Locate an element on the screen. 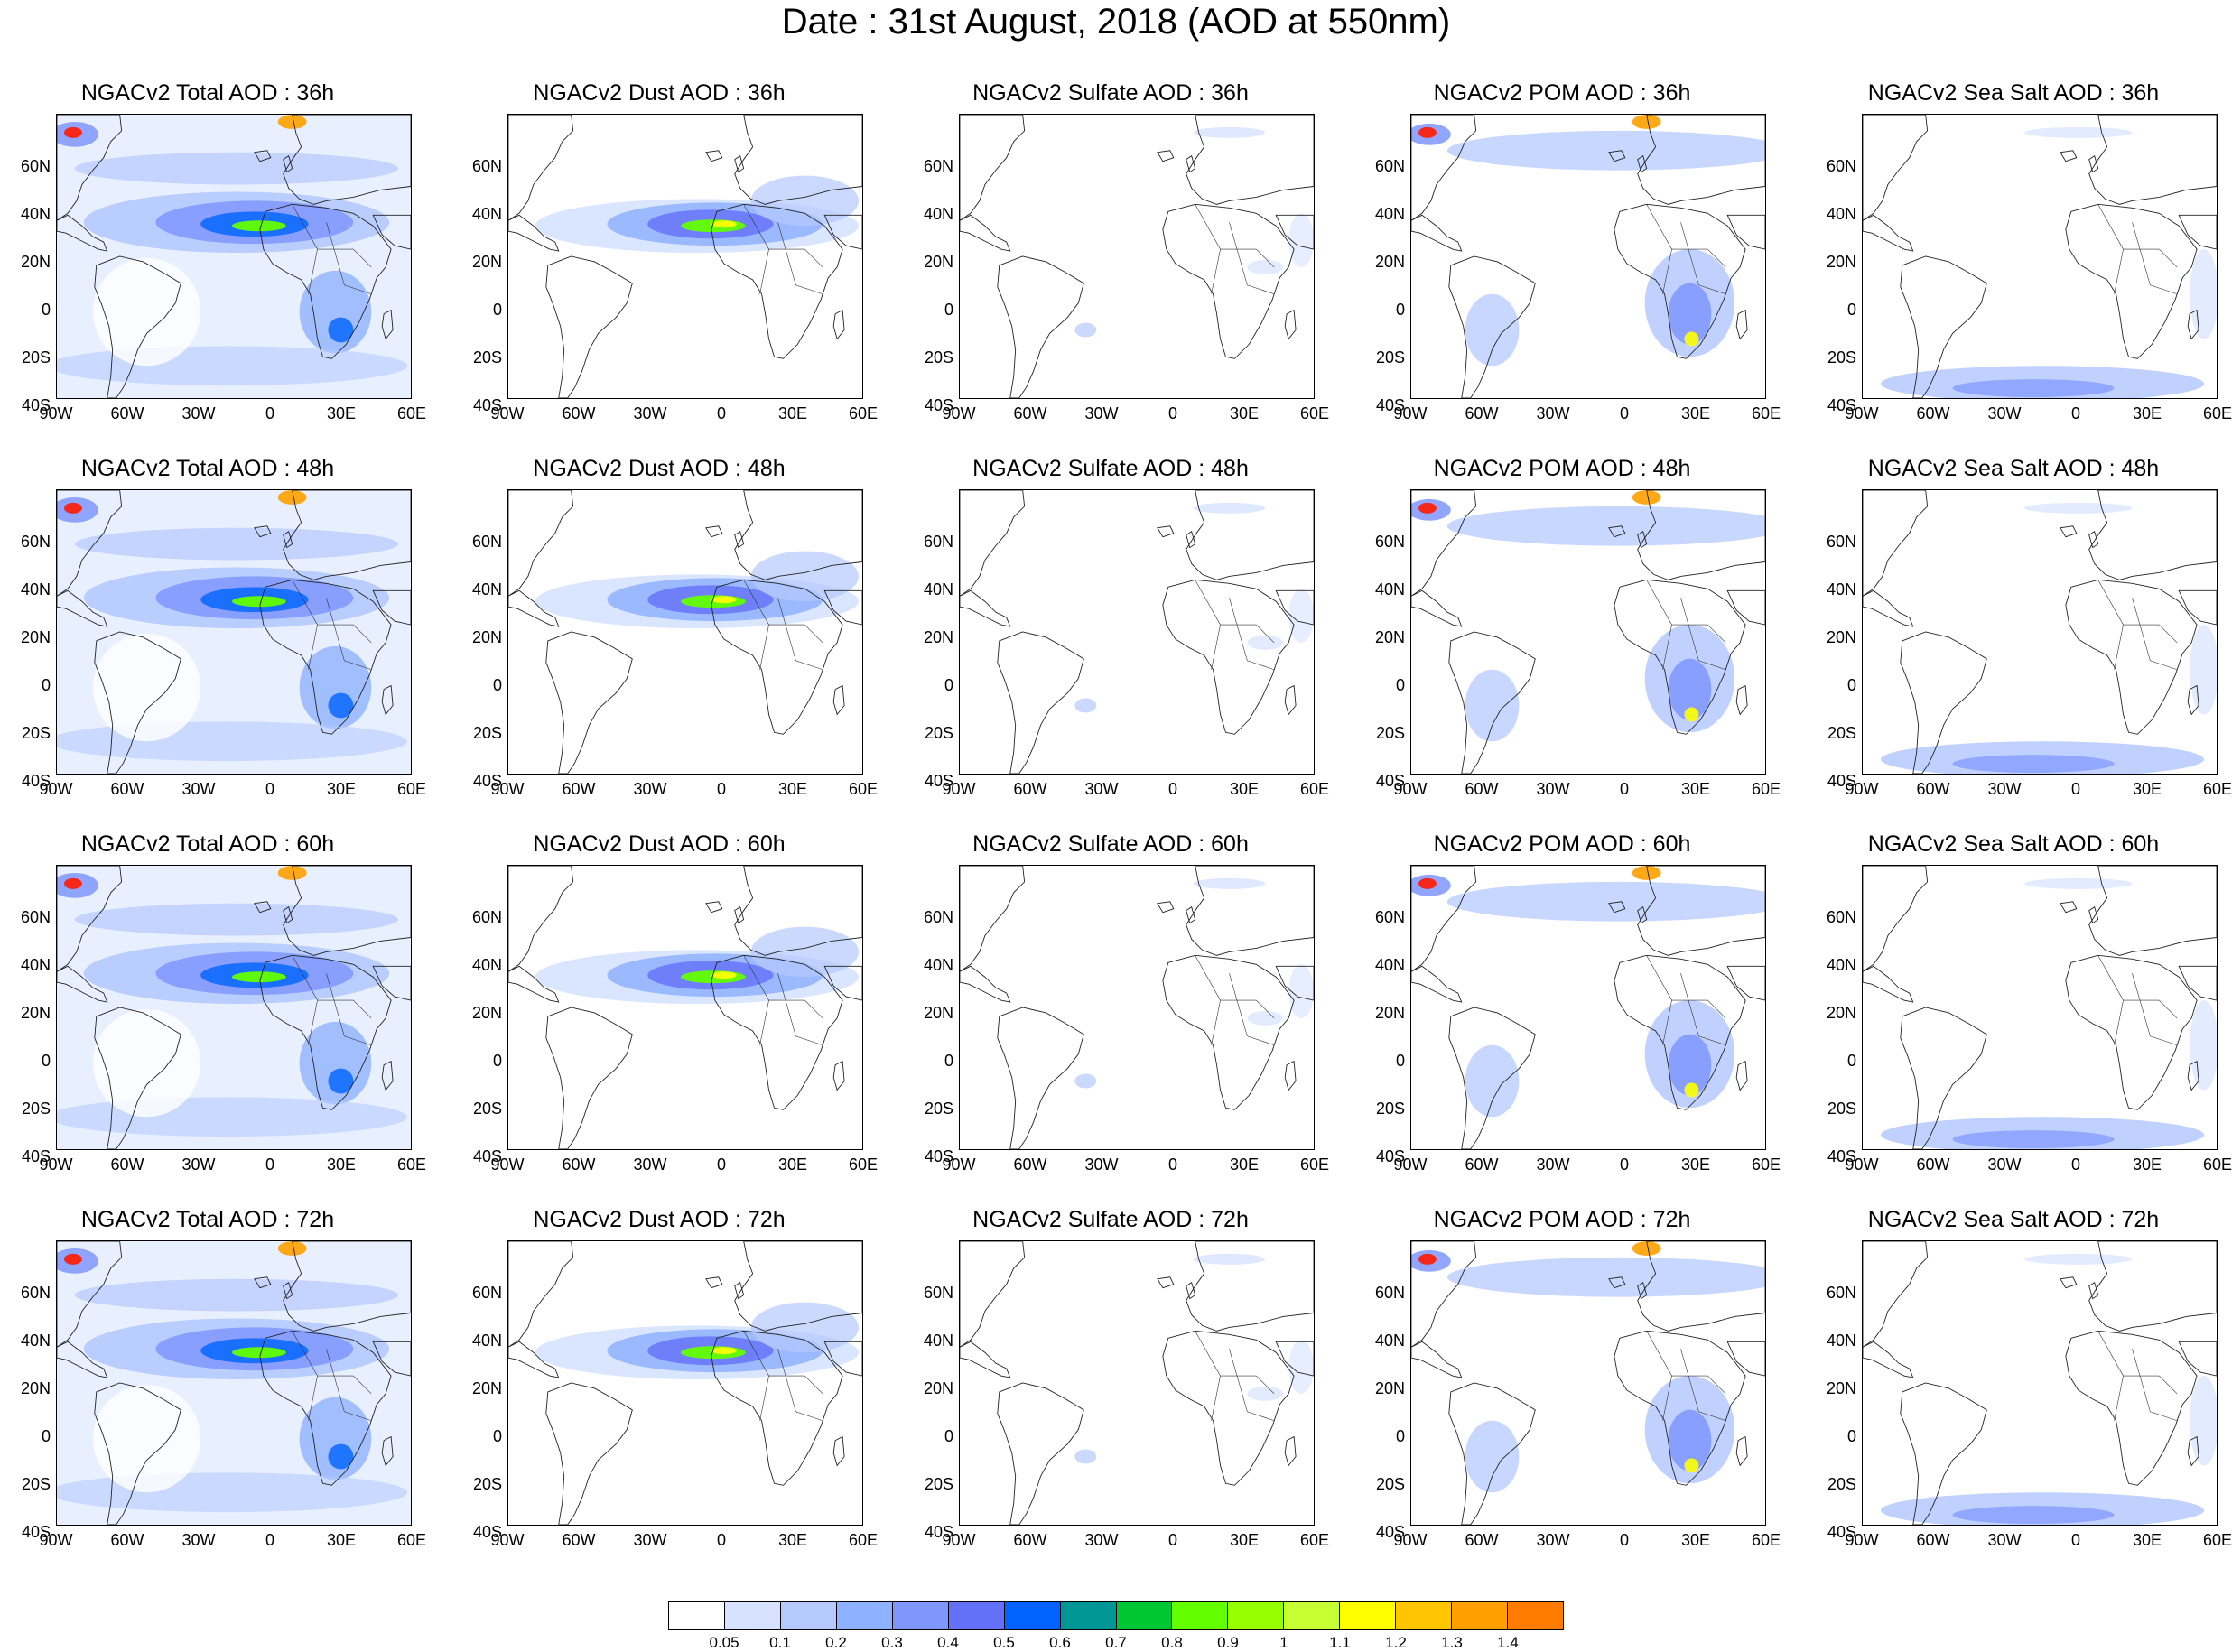 The image size is (2232, 1652). panel-title: NGACv2 Total AOD : 36h is located at coordinates (207, 93).